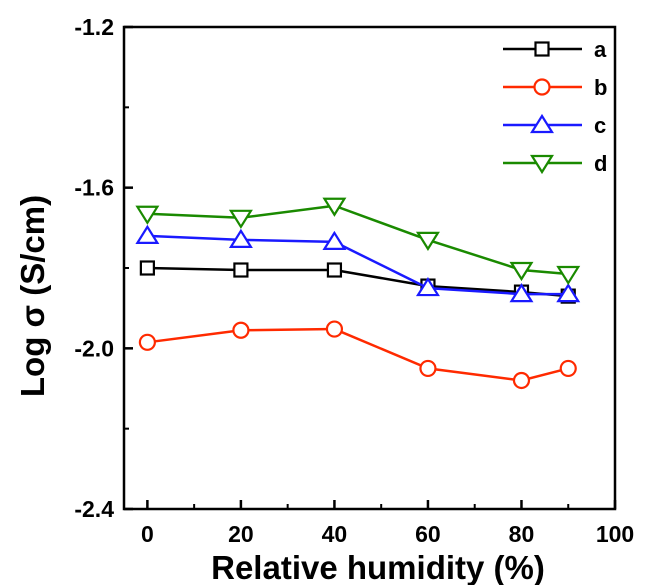 The image size is (650, 585). I want to click on legend-label: a, so click(600, 49).